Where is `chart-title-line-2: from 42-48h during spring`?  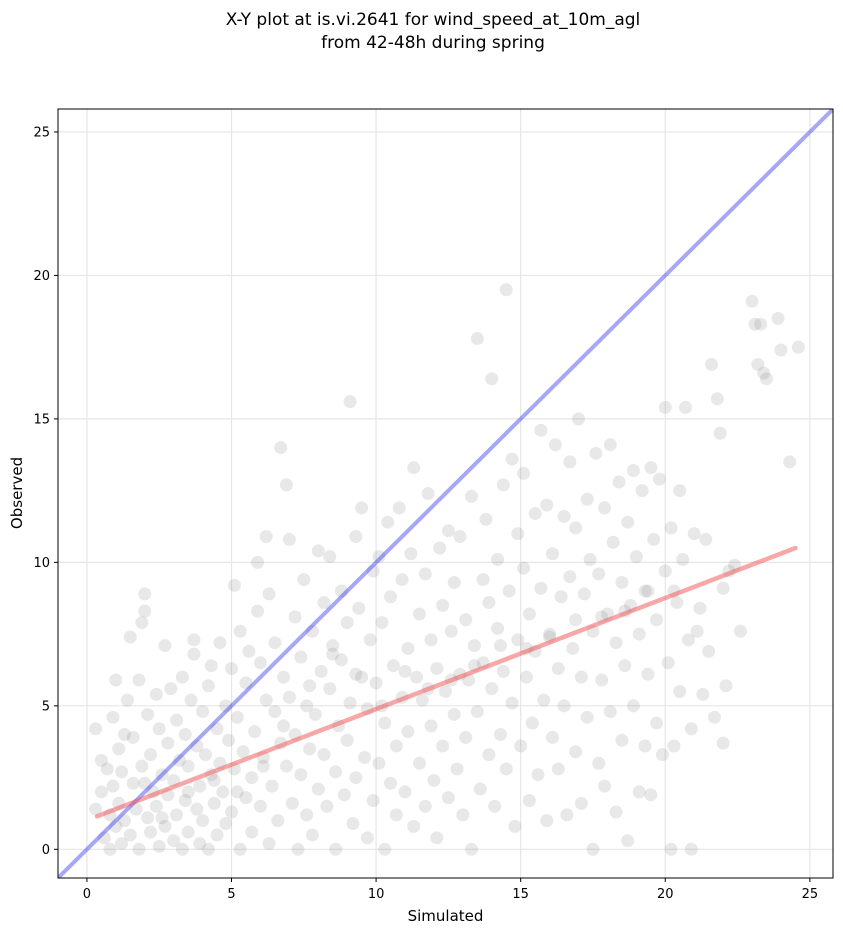
chart-title-line-2: from 42-48h during spring is located at coordinates (433, 43).